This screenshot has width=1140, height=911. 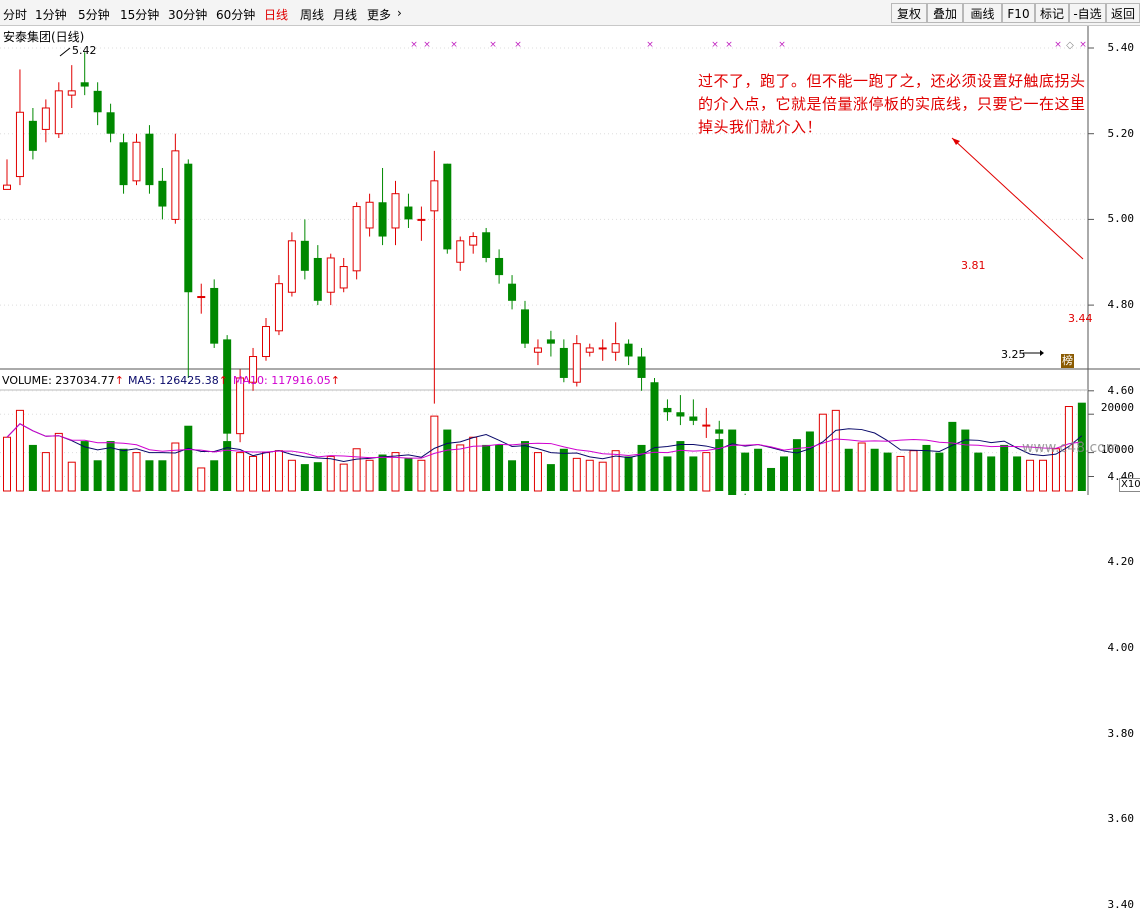 I want to click on period-tab-8: 月线, so click(x=345, y=15).